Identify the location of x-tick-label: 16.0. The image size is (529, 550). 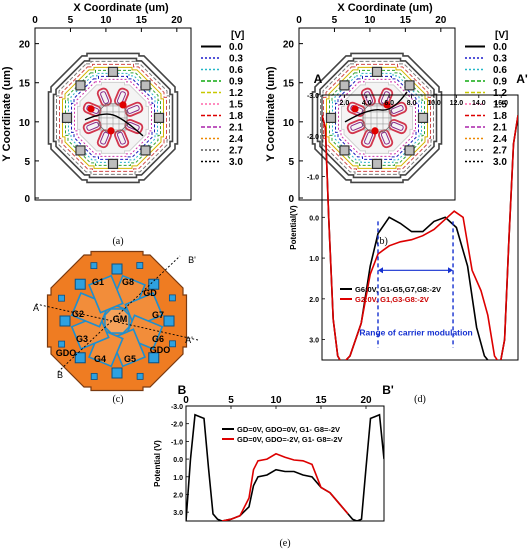
(501, 103).